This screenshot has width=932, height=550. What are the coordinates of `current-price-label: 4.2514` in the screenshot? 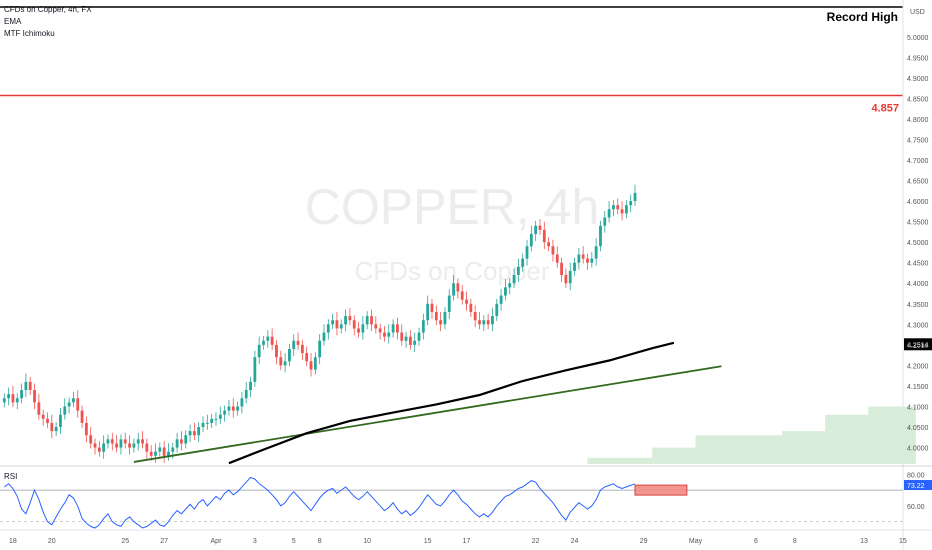 It's located at (918, 345).